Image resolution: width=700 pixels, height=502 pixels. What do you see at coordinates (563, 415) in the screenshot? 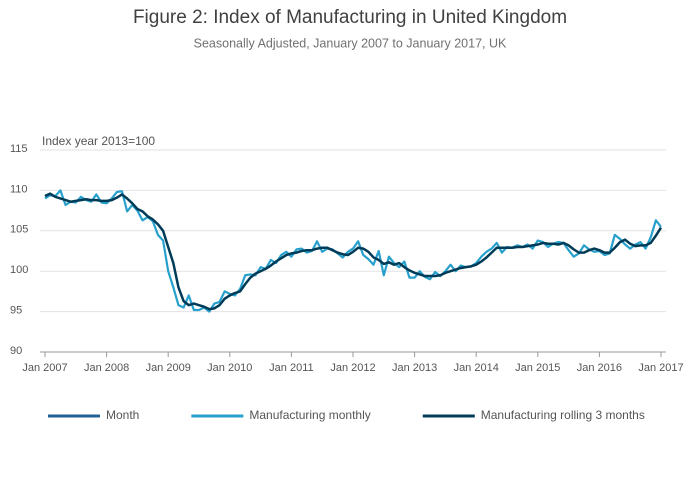
I see `legend-label: Manufacturing rolling 3 months` at bounding box center [563, 415].